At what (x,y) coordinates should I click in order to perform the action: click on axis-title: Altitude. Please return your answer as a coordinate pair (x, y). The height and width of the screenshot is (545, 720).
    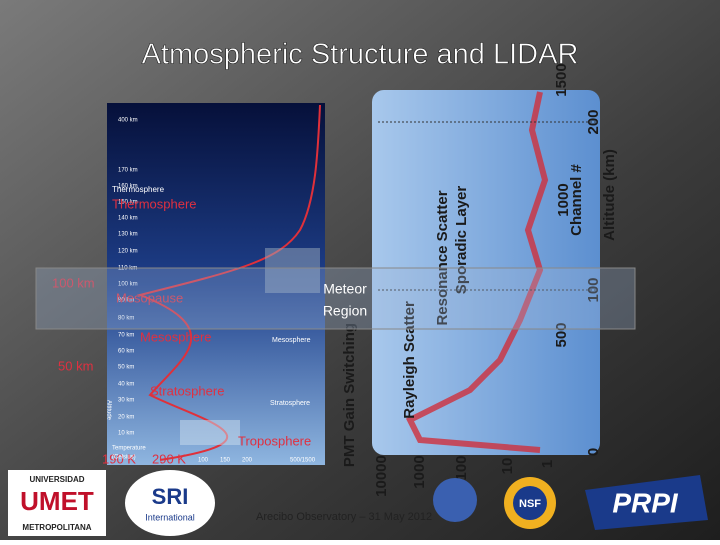
    Looking at the image, I should click on (108, 410).